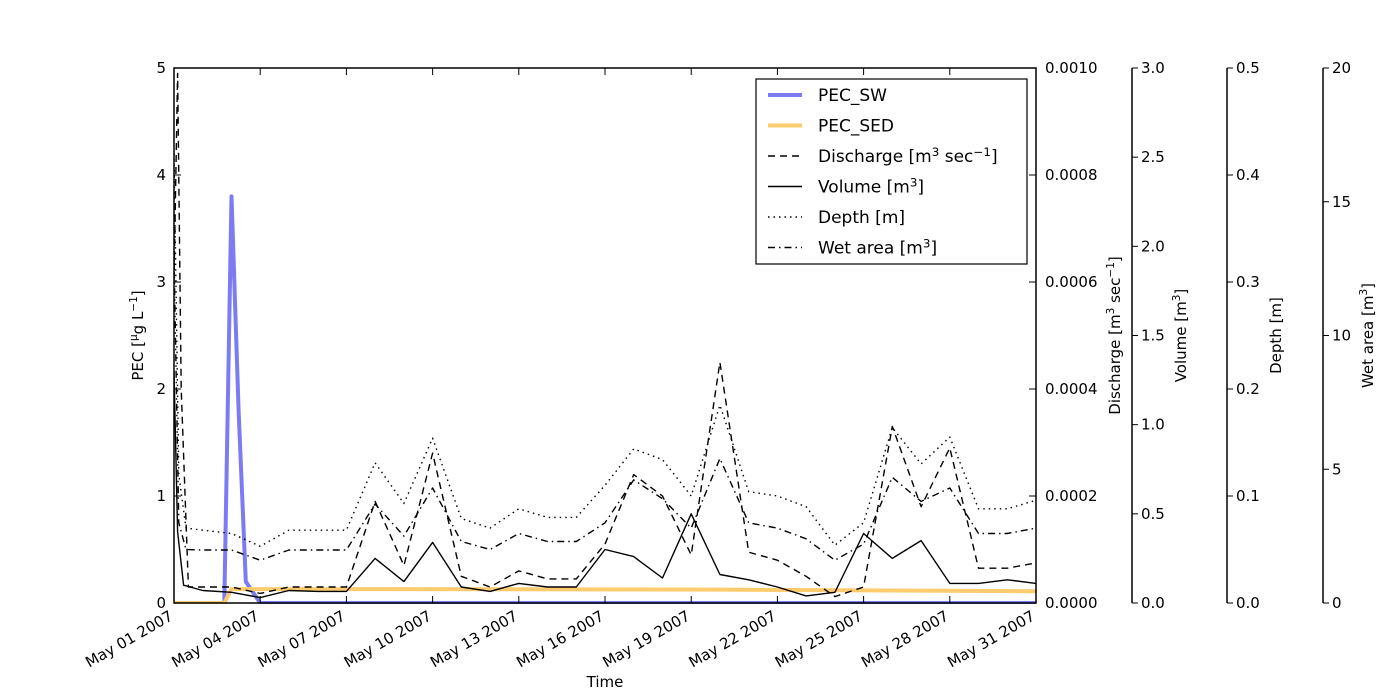 This screenshot has width=1383, height=691. Describe the element at coordinates (215, 639) in the screenshot. I see `x-tick-label: May 04 2007` at that location.